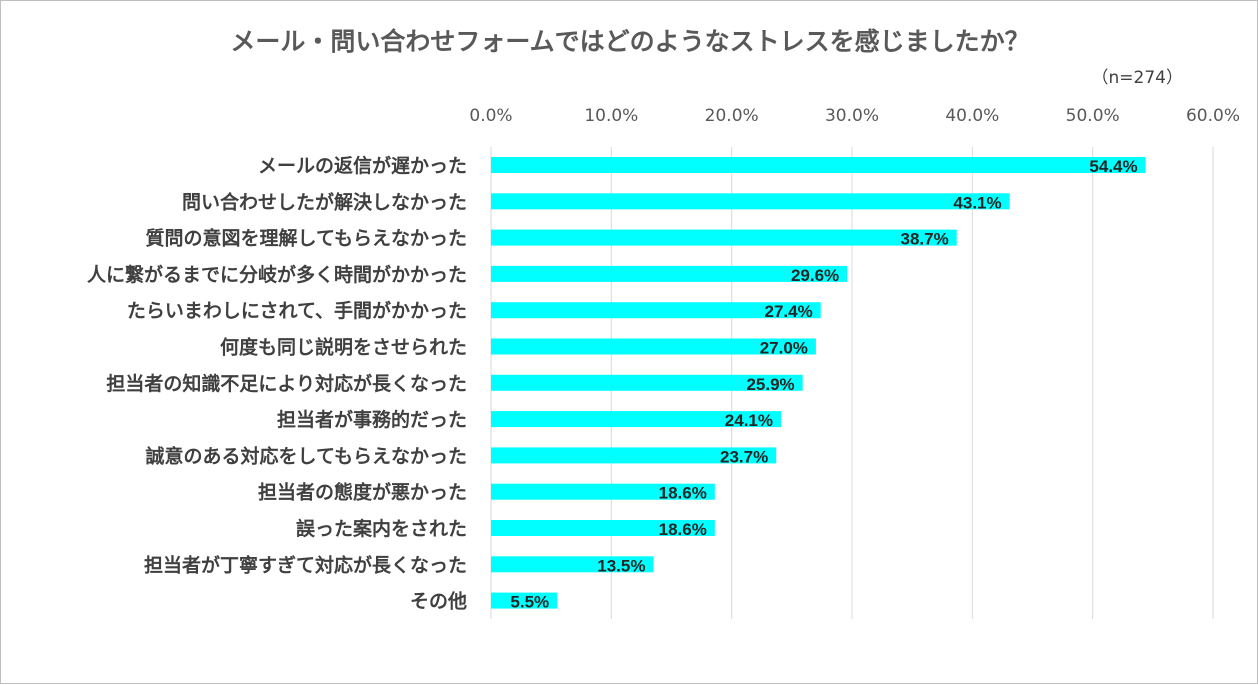  I want to click on category-label: メールの返信が遅かった, so click(362, 165).